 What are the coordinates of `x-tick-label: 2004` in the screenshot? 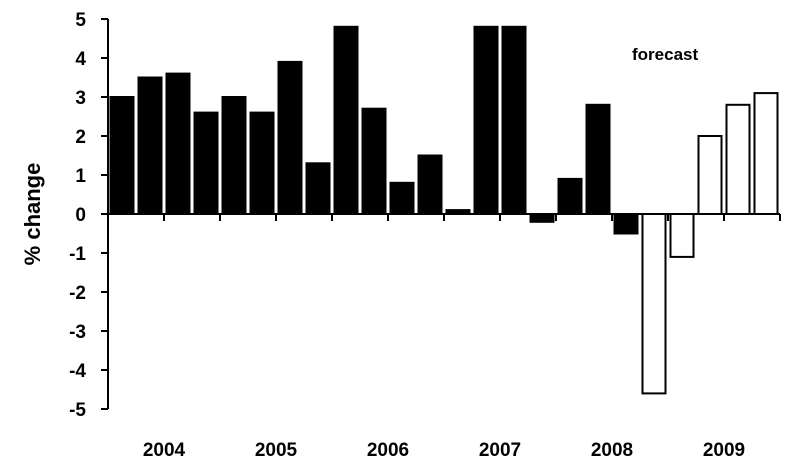 It's located at (164, 450).